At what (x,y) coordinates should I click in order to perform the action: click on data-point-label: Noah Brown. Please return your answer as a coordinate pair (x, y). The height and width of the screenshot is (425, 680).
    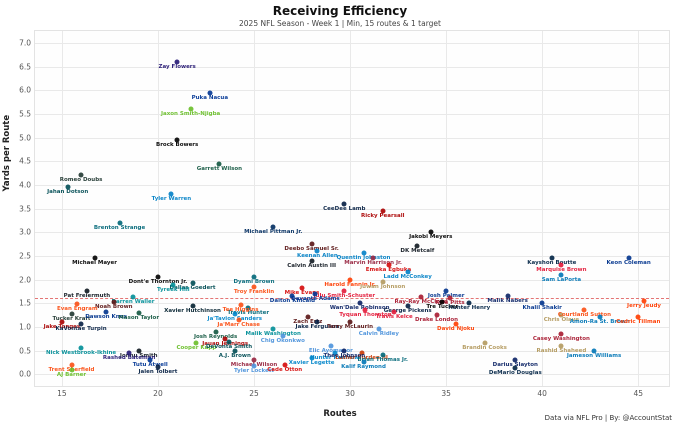
    Looking at the image, I should click on (113, 307).